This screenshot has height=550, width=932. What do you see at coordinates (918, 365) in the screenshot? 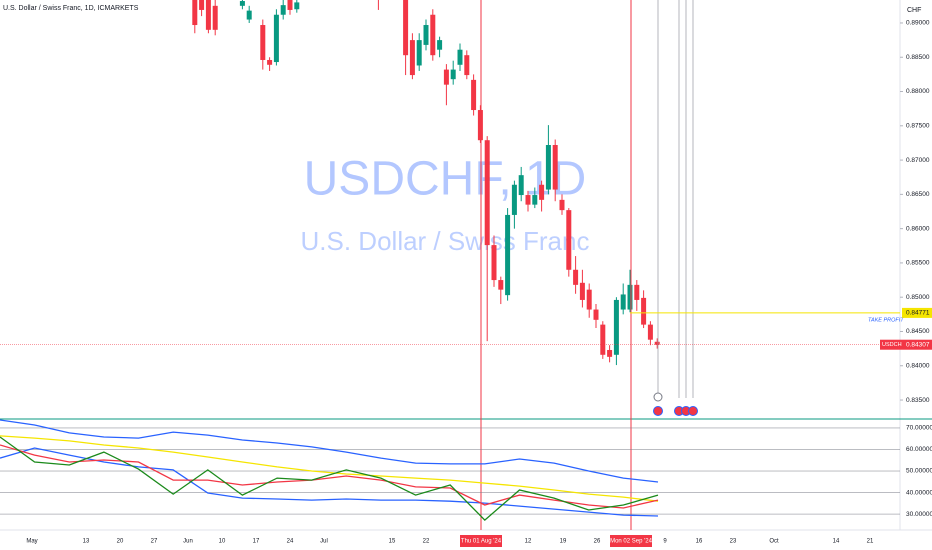
I see `y-tick-label: 0.84000` at bounding box center [918, 365].